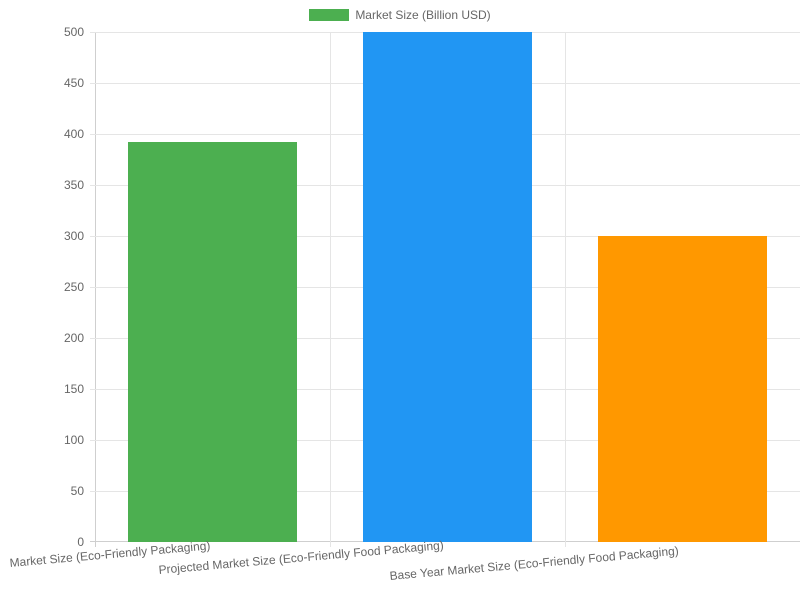  I want to click on y-tick-label: 0, so click(80, 542).